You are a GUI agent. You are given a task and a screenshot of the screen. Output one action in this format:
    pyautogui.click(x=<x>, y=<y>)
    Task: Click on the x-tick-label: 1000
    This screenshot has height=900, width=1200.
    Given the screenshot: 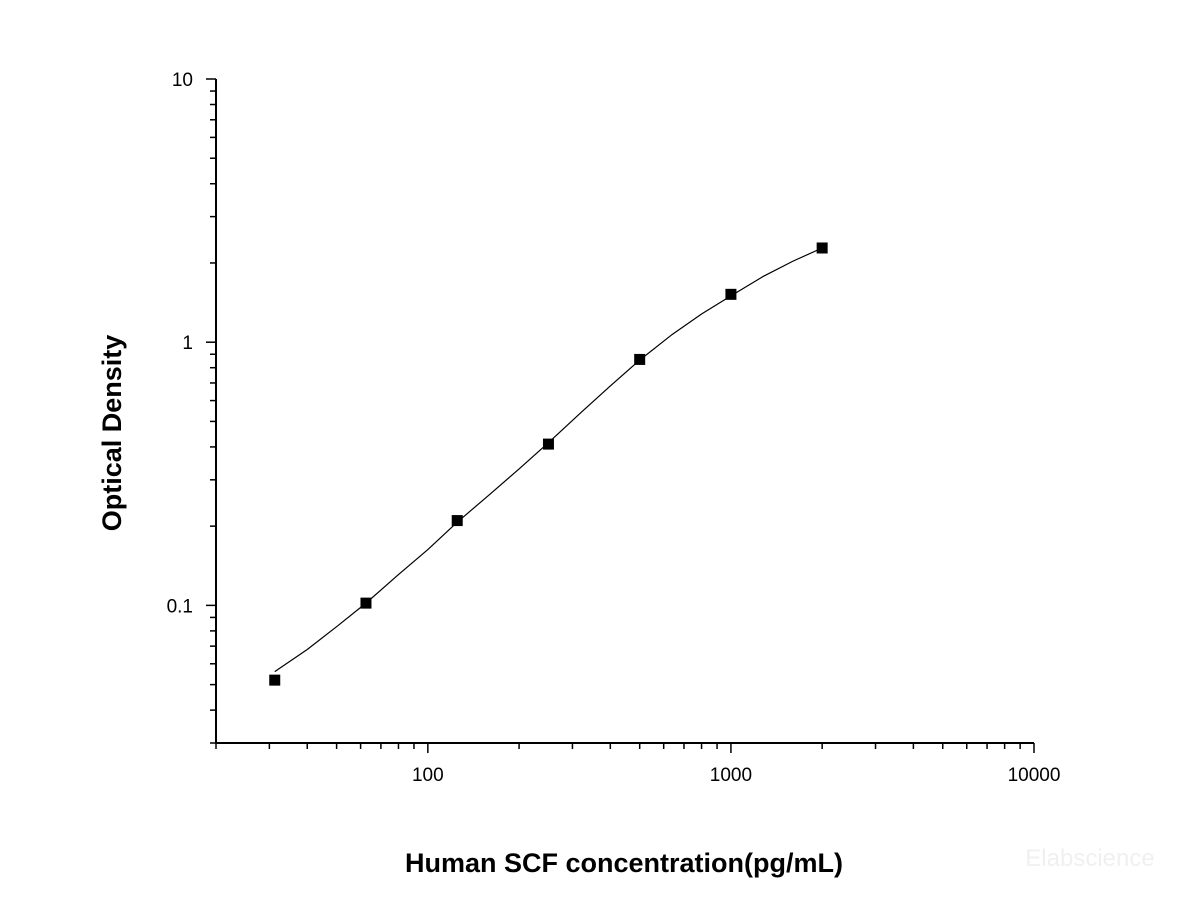 What is the action you would take?
    pyautogui.click(x=731, y=775)
    